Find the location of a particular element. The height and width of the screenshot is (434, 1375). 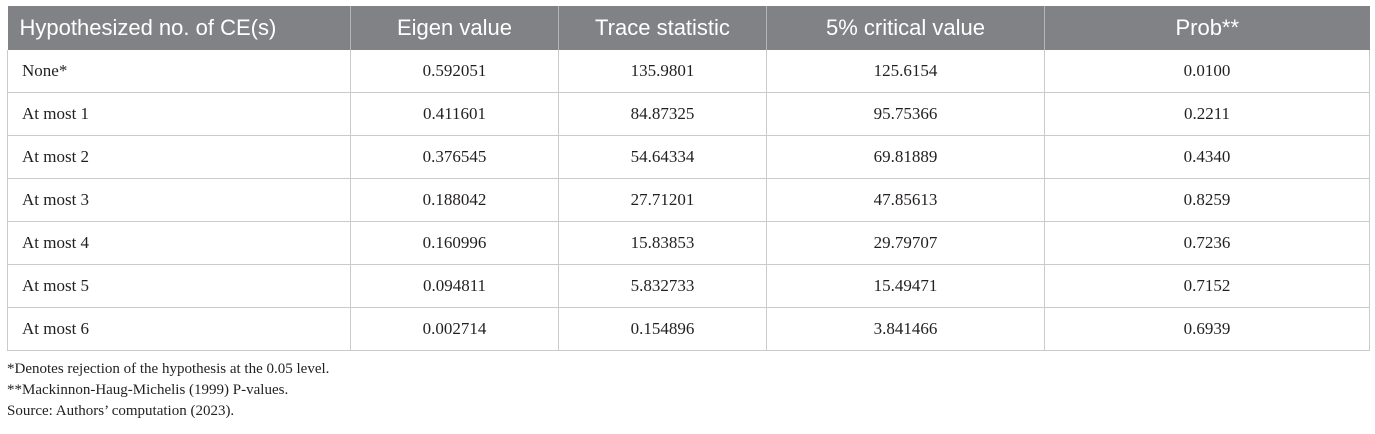

trace-statistic-cell: 0.154896 is located at coordinates (662, 329).